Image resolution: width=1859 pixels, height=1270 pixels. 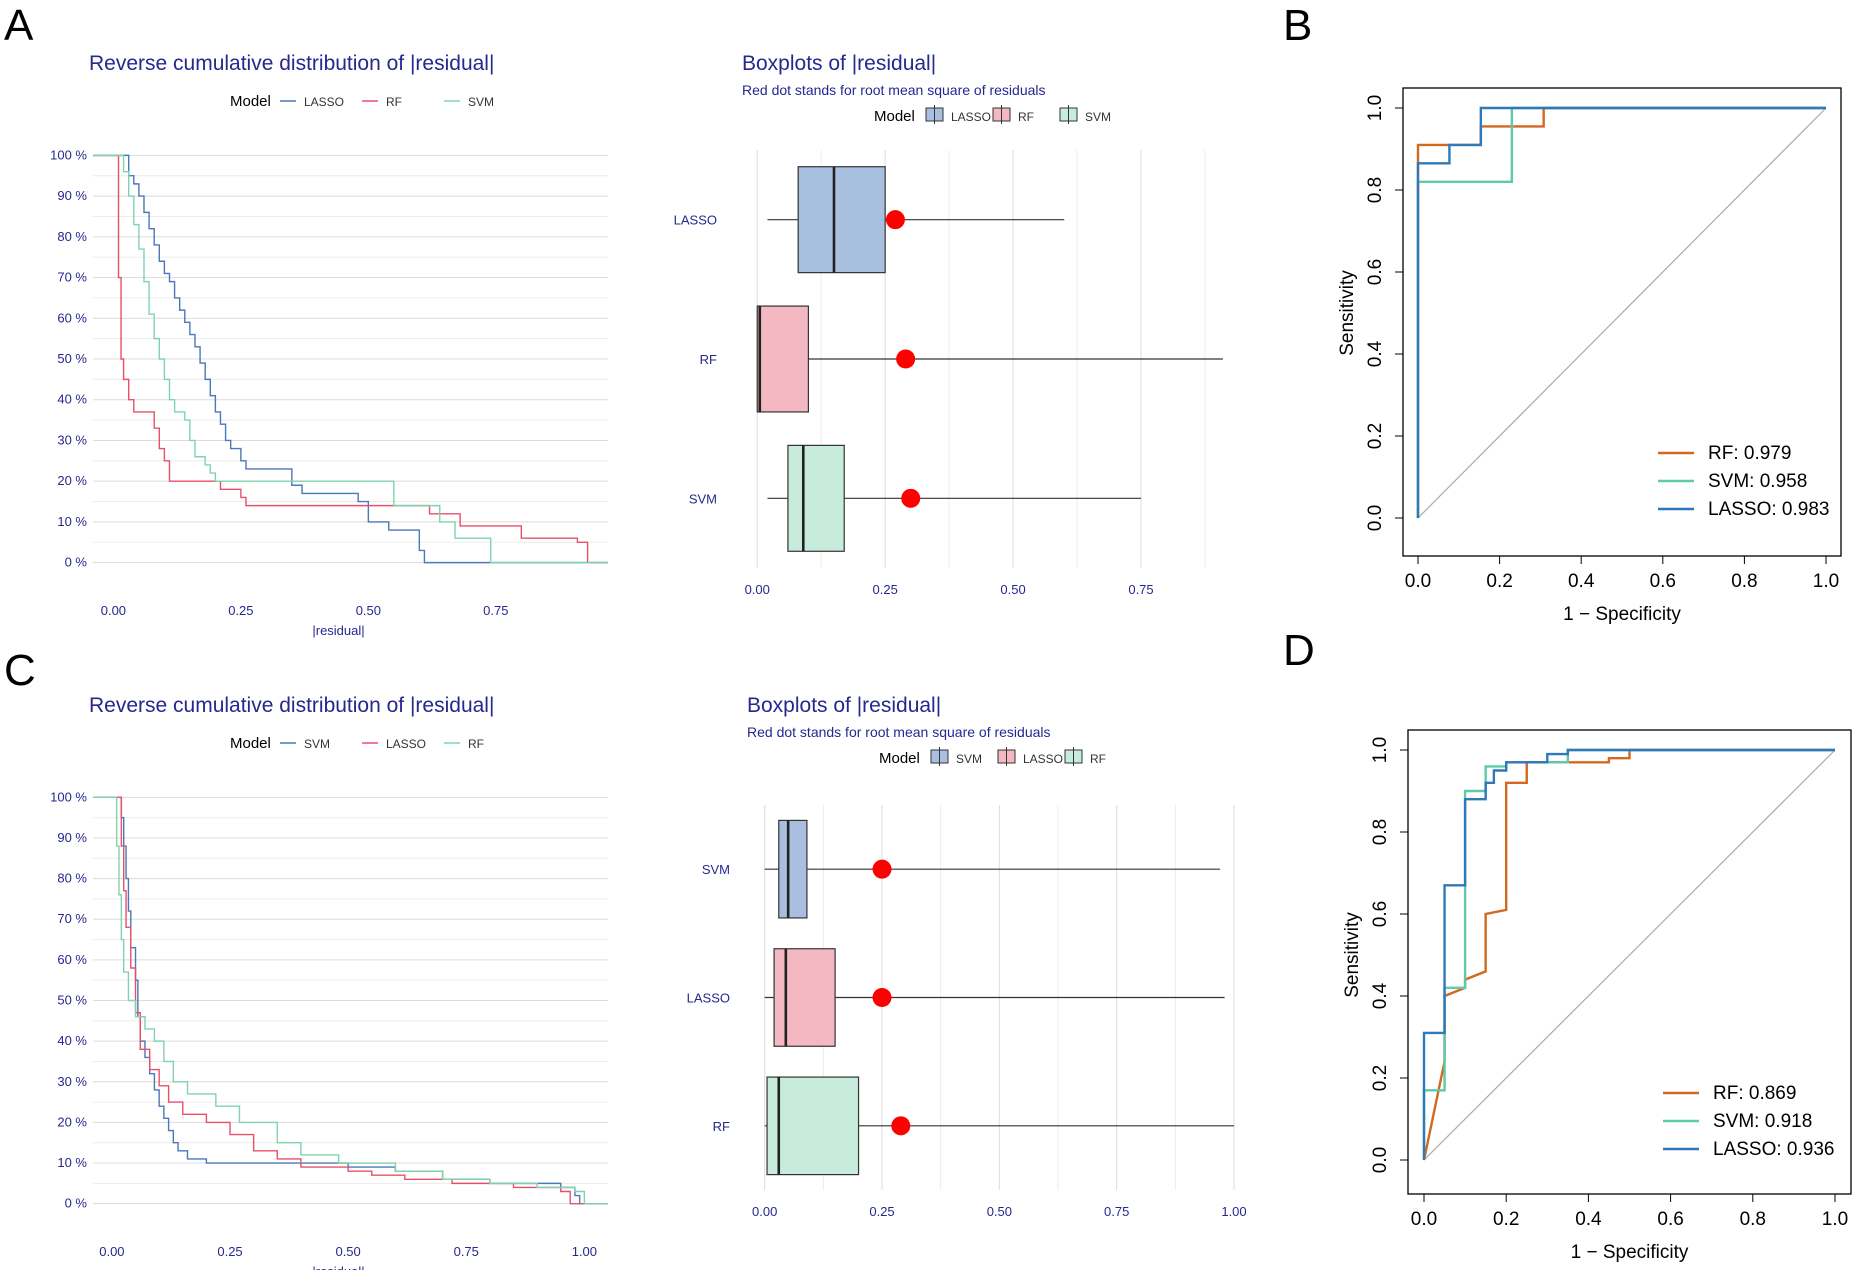 What do you see at coordinates (708, 359) in the screenshot?
I see `category-label-rf: RF` at bounding box center [708, 359].